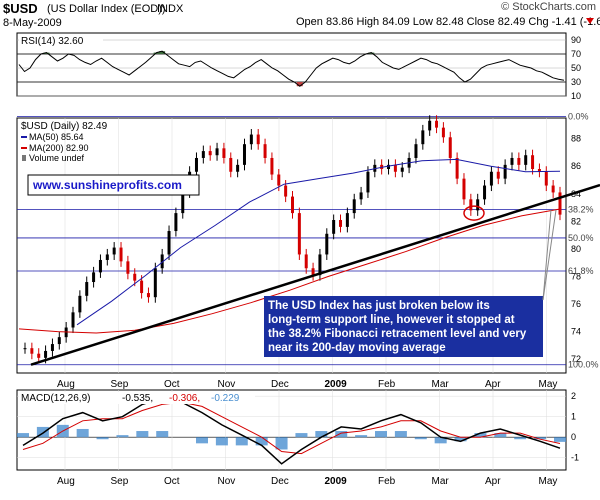 Image resolution: width=600 pixels, height=500 pixels. I want to click on macd-tick-label: 2, so click(573, 396).